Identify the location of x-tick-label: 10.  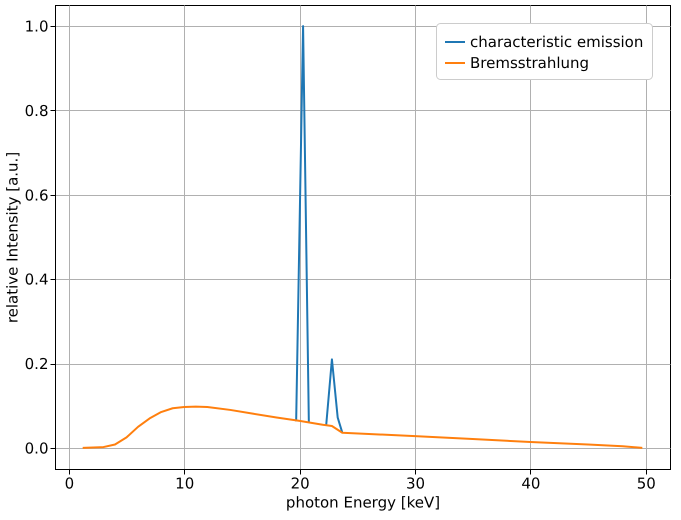
(184, 483).